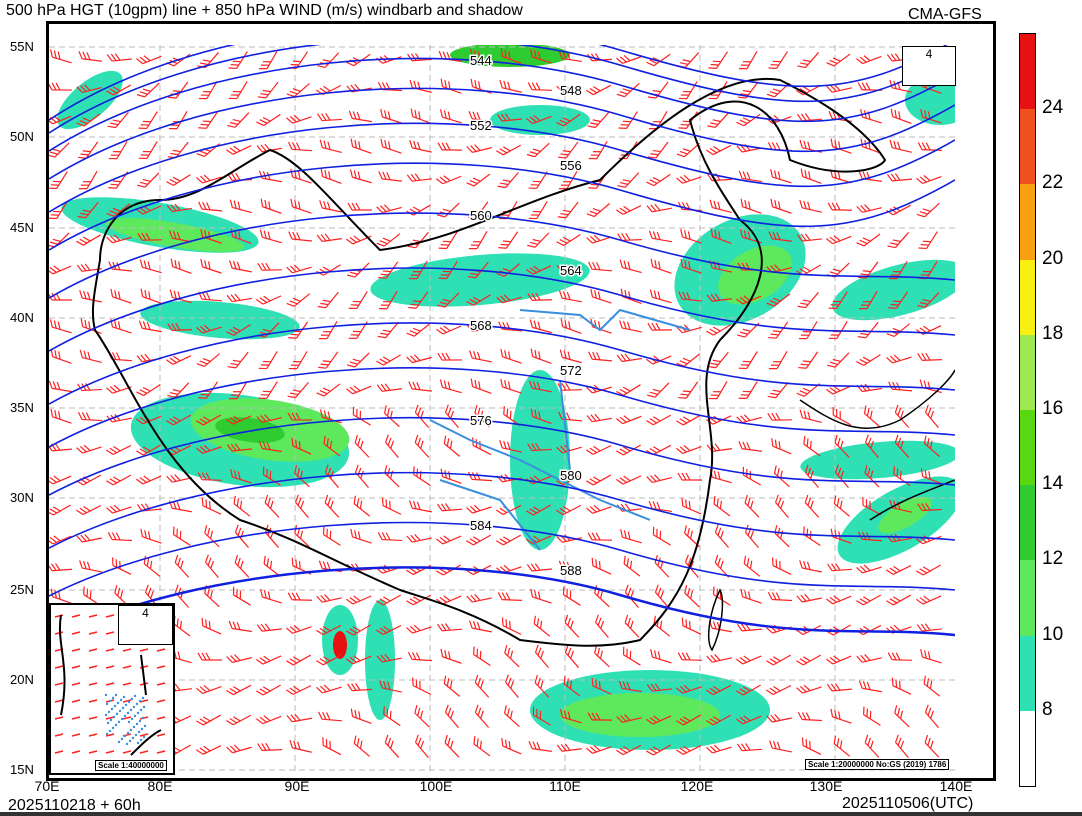  What do you see at coordinates (481, 215) in the screenshot?
I see `contour-label: 560` at bounding box center [481, 215].